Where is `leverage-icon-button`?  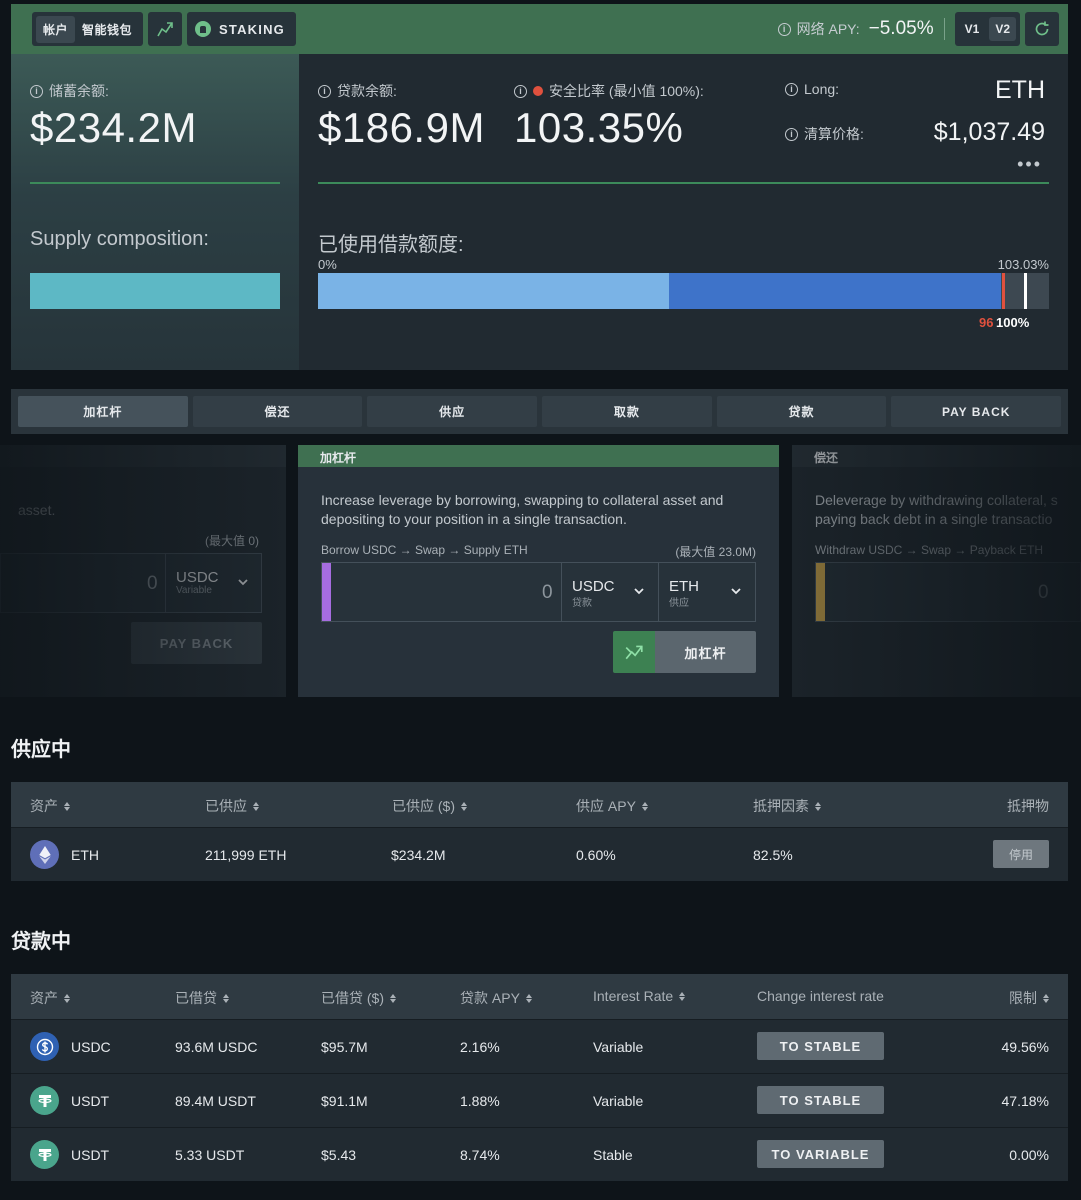
leverage-icon-button is located at coordinates (165, 29).